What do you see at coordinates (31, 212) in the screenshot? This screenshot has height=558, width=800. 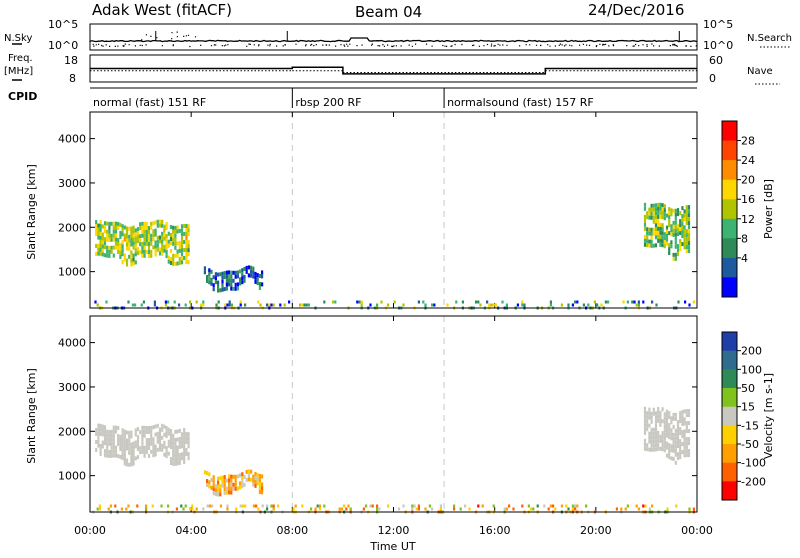 I see `power-range-axis-title: Slant Range [km]` at bounding box center [31, 212].